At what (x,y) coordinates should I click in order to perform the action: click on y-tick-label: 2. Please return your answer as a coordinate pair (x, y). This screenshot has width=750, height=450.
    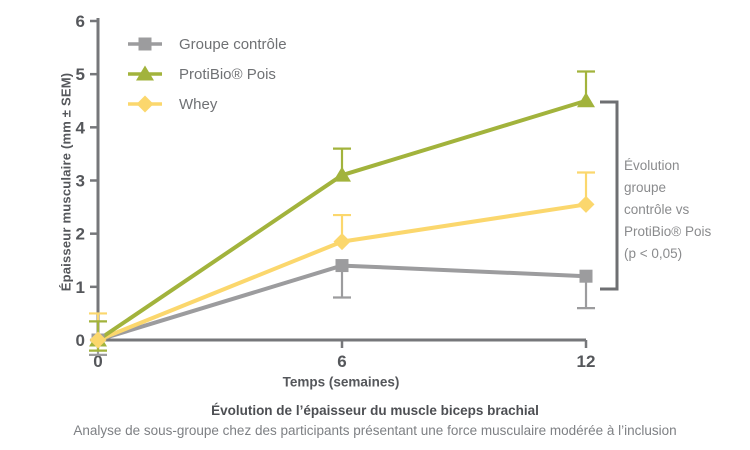
    Looking at the image, I should click on (80, 234).